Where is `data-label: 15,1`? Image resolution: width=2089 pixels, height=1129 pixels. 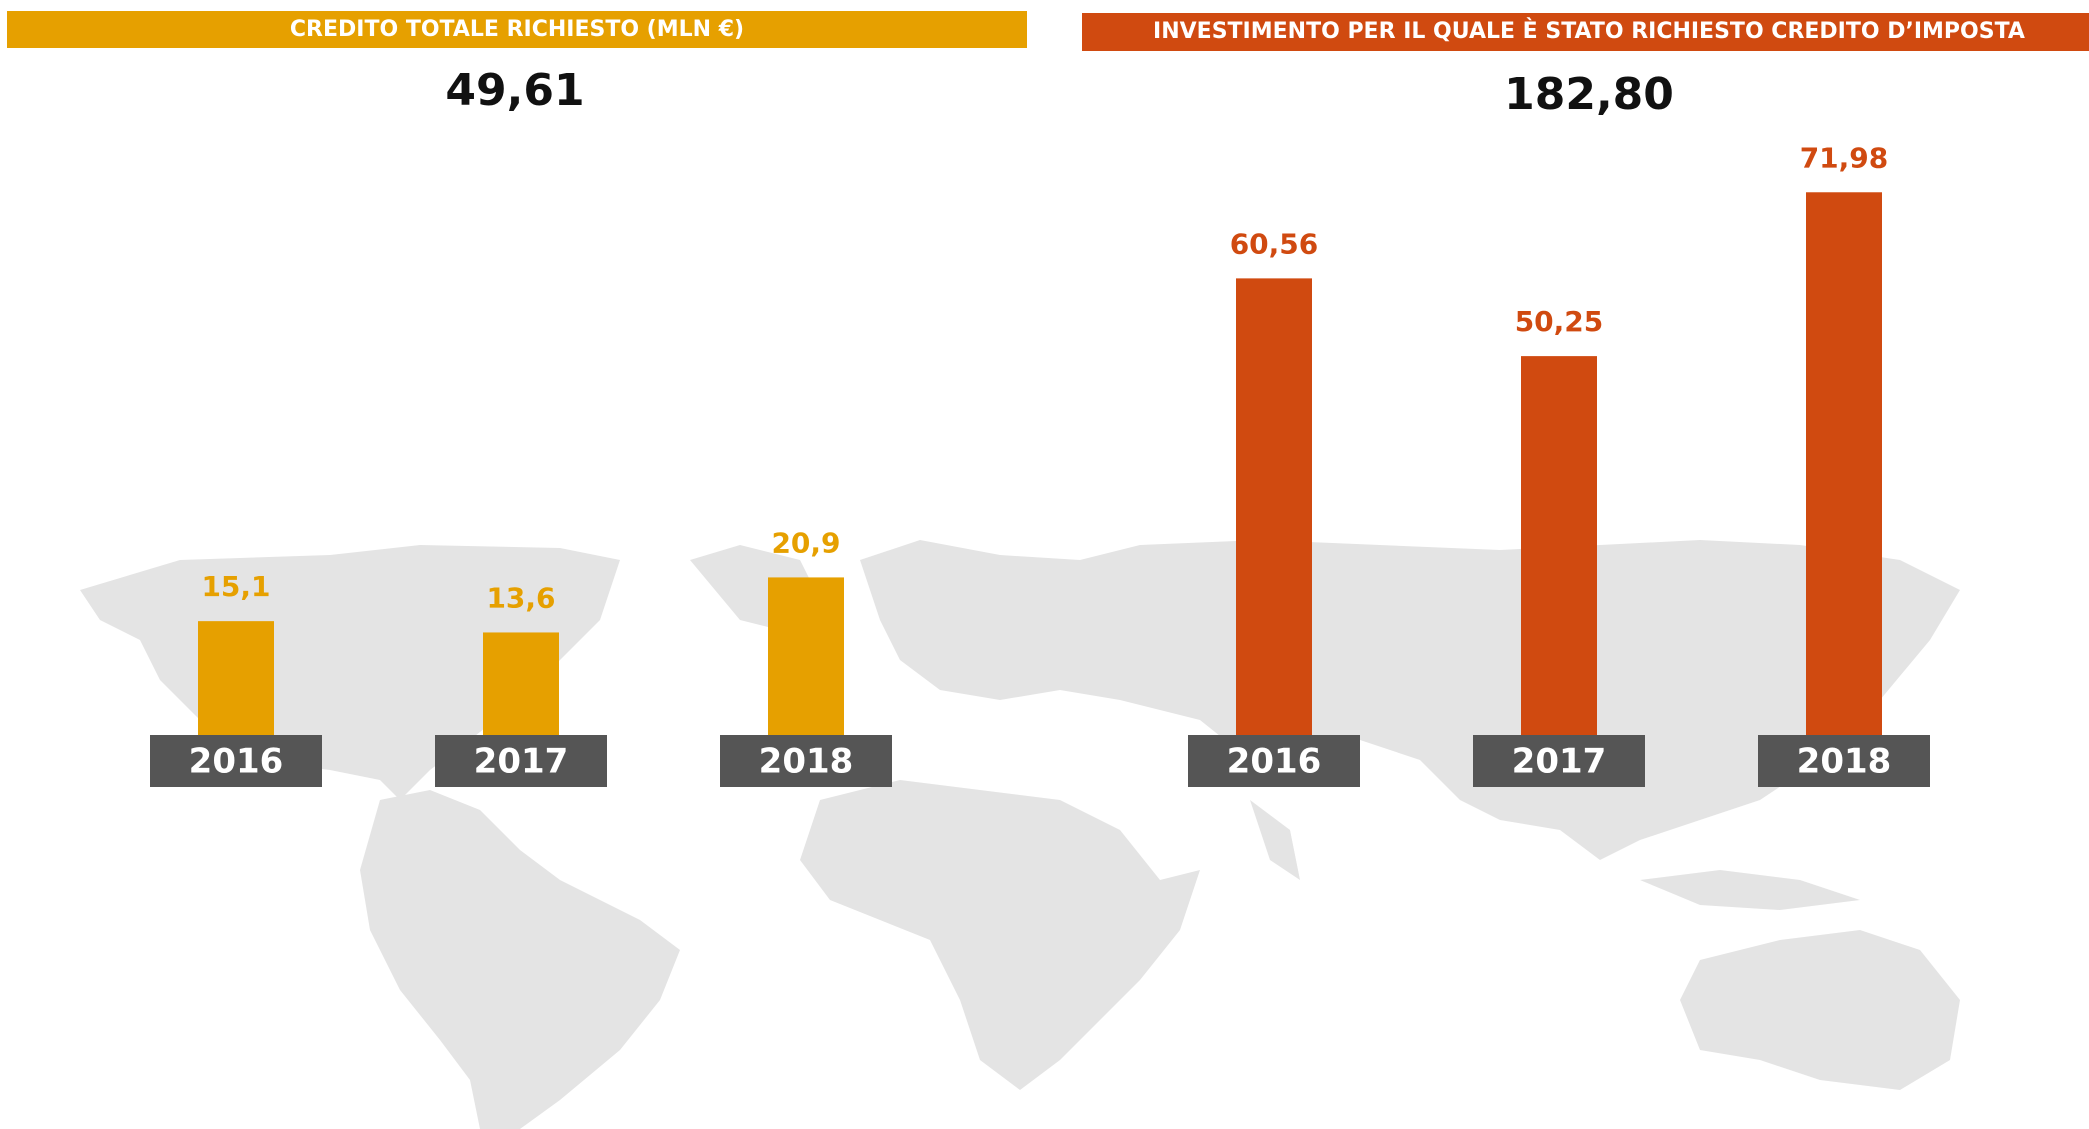
data-label: 15,1 is located at coordinates (235, 586).